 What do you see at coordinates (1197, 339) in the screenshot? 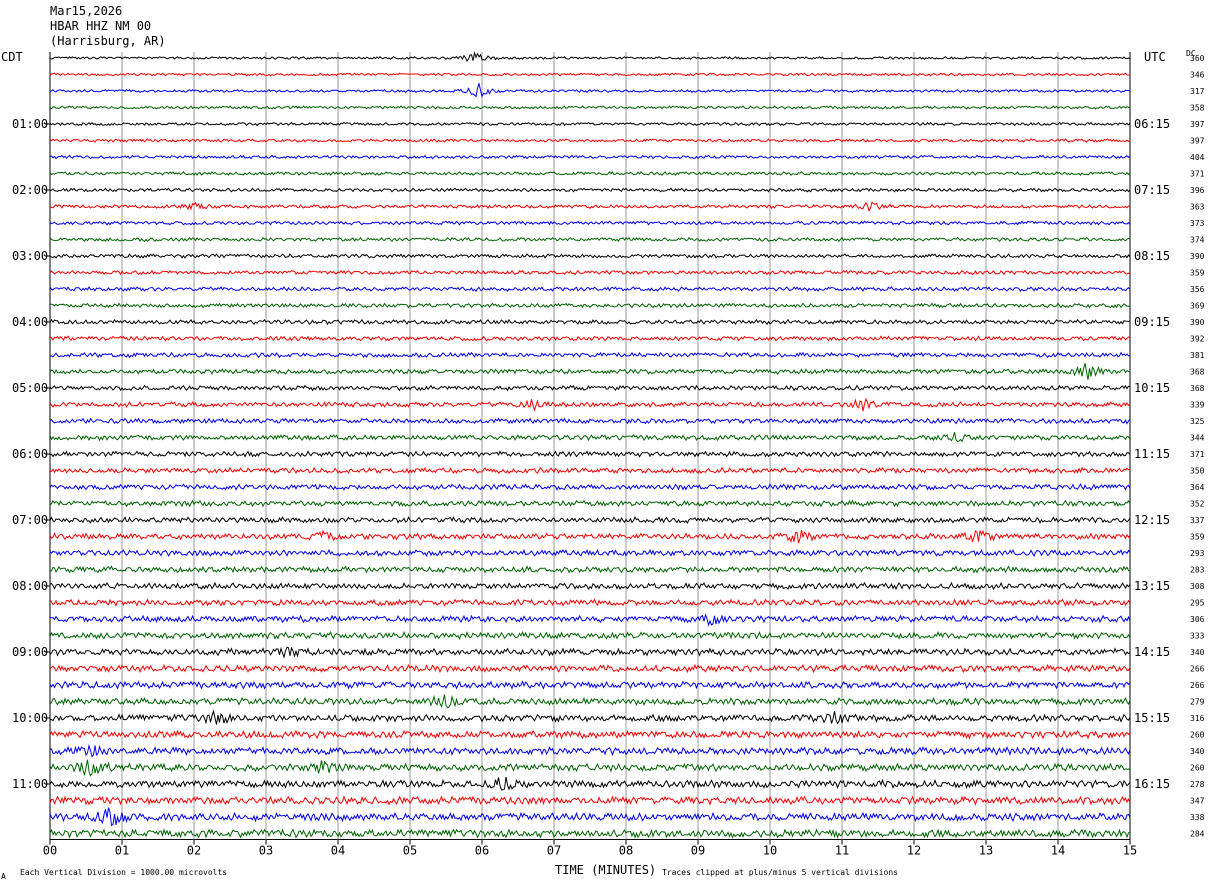
I see `dc-offset-label: 392` at bounding box center [1197, 339].